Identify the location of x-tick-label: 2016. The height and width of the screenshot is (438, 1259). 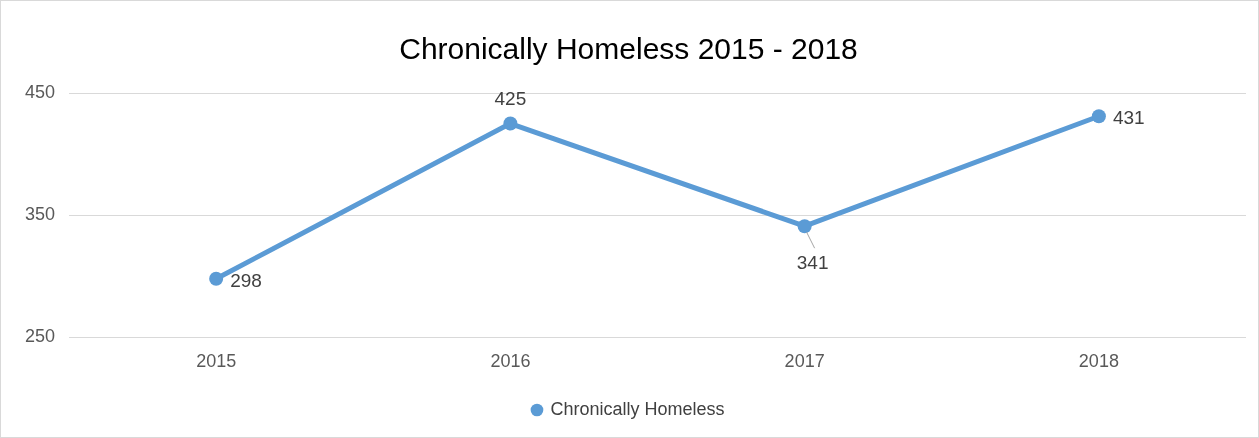
(510, 361).